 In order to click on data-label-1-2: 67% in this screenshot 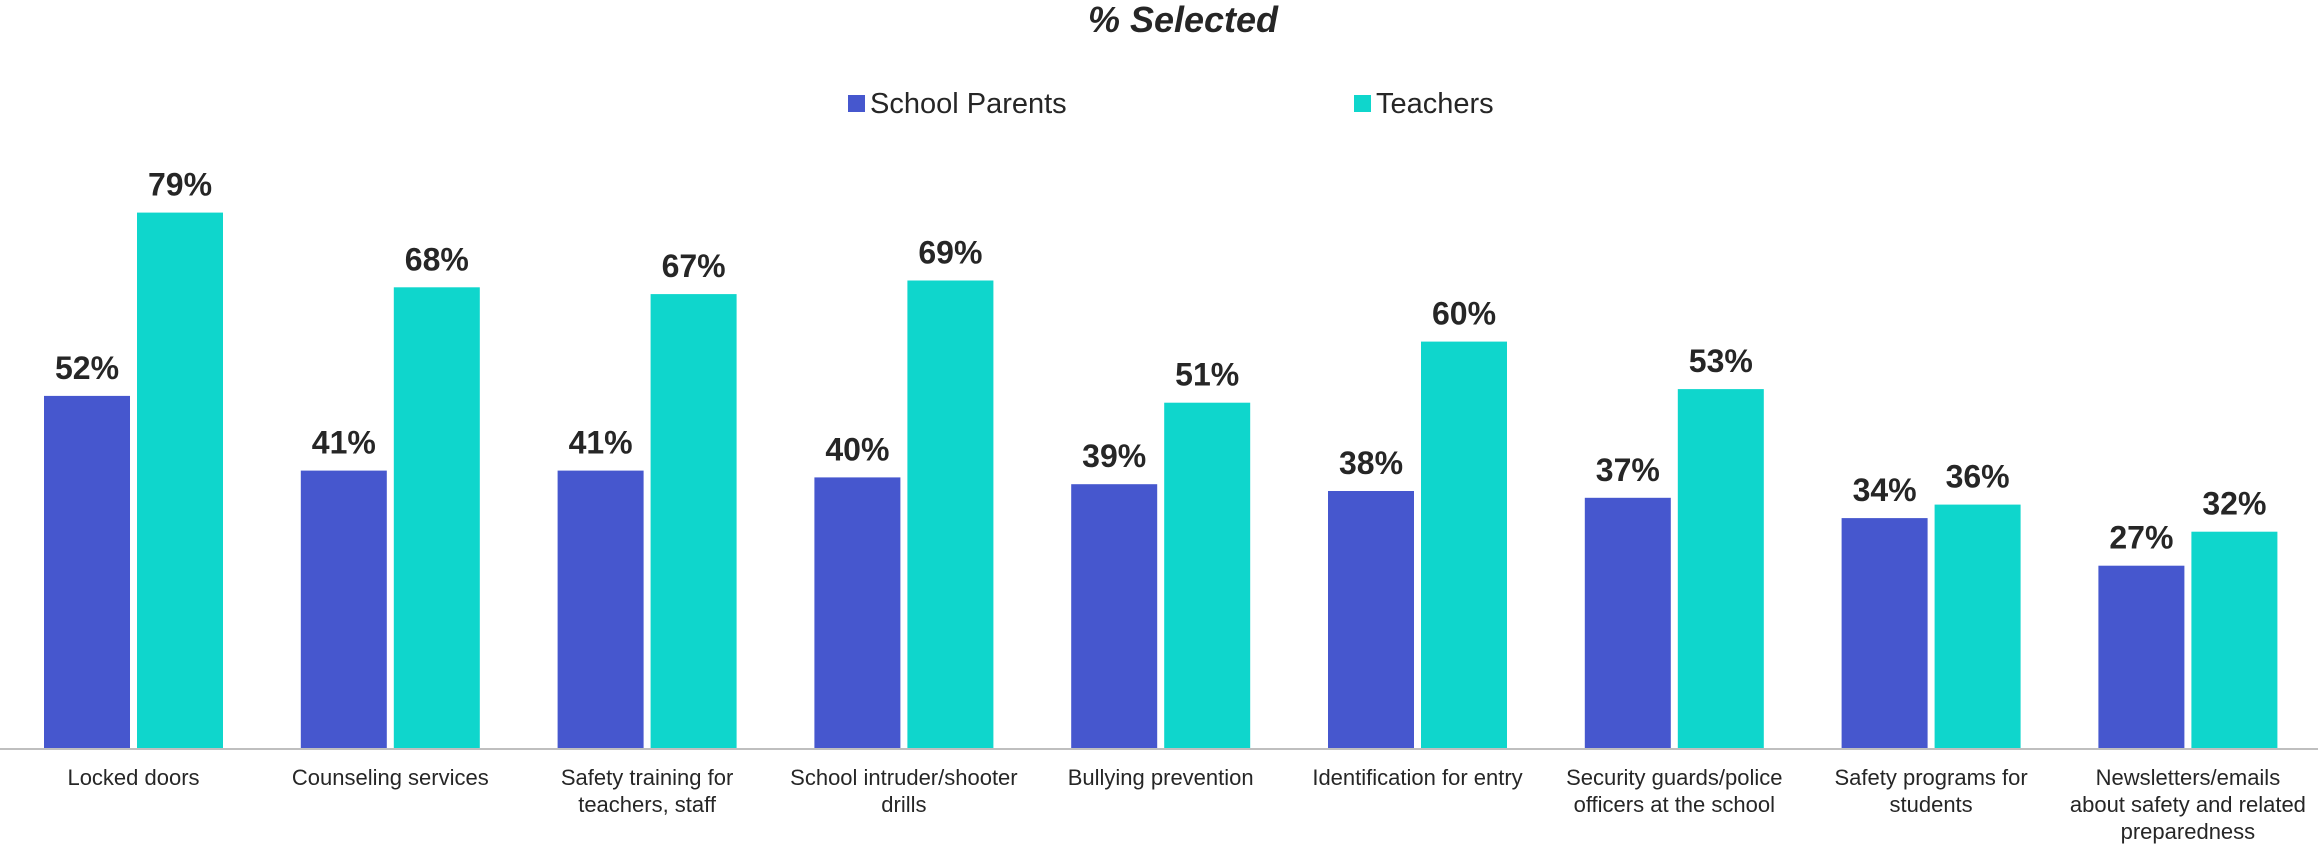, I will do `click(694, 266)`.